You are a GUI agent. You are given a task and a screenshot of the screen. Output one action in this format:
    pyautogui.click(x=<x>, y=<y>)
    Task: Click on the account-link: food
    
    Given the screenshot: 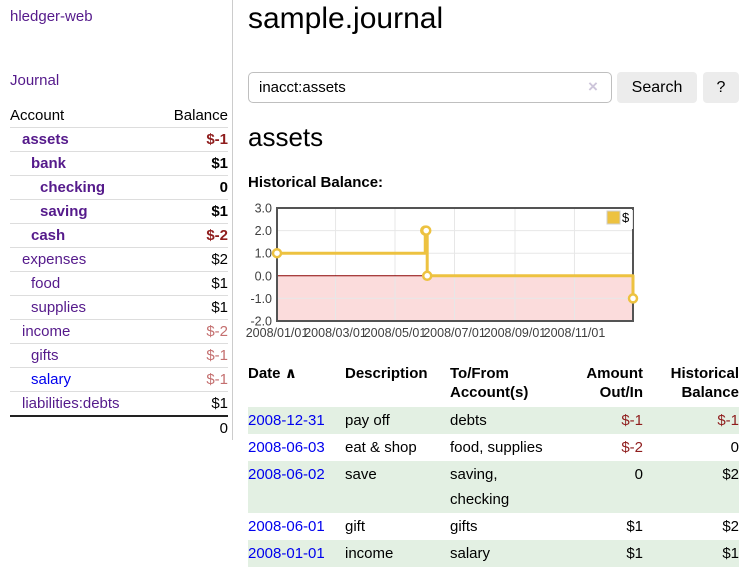 What is the action you would take?
    pyautogui.click(x=46, y=283)
    